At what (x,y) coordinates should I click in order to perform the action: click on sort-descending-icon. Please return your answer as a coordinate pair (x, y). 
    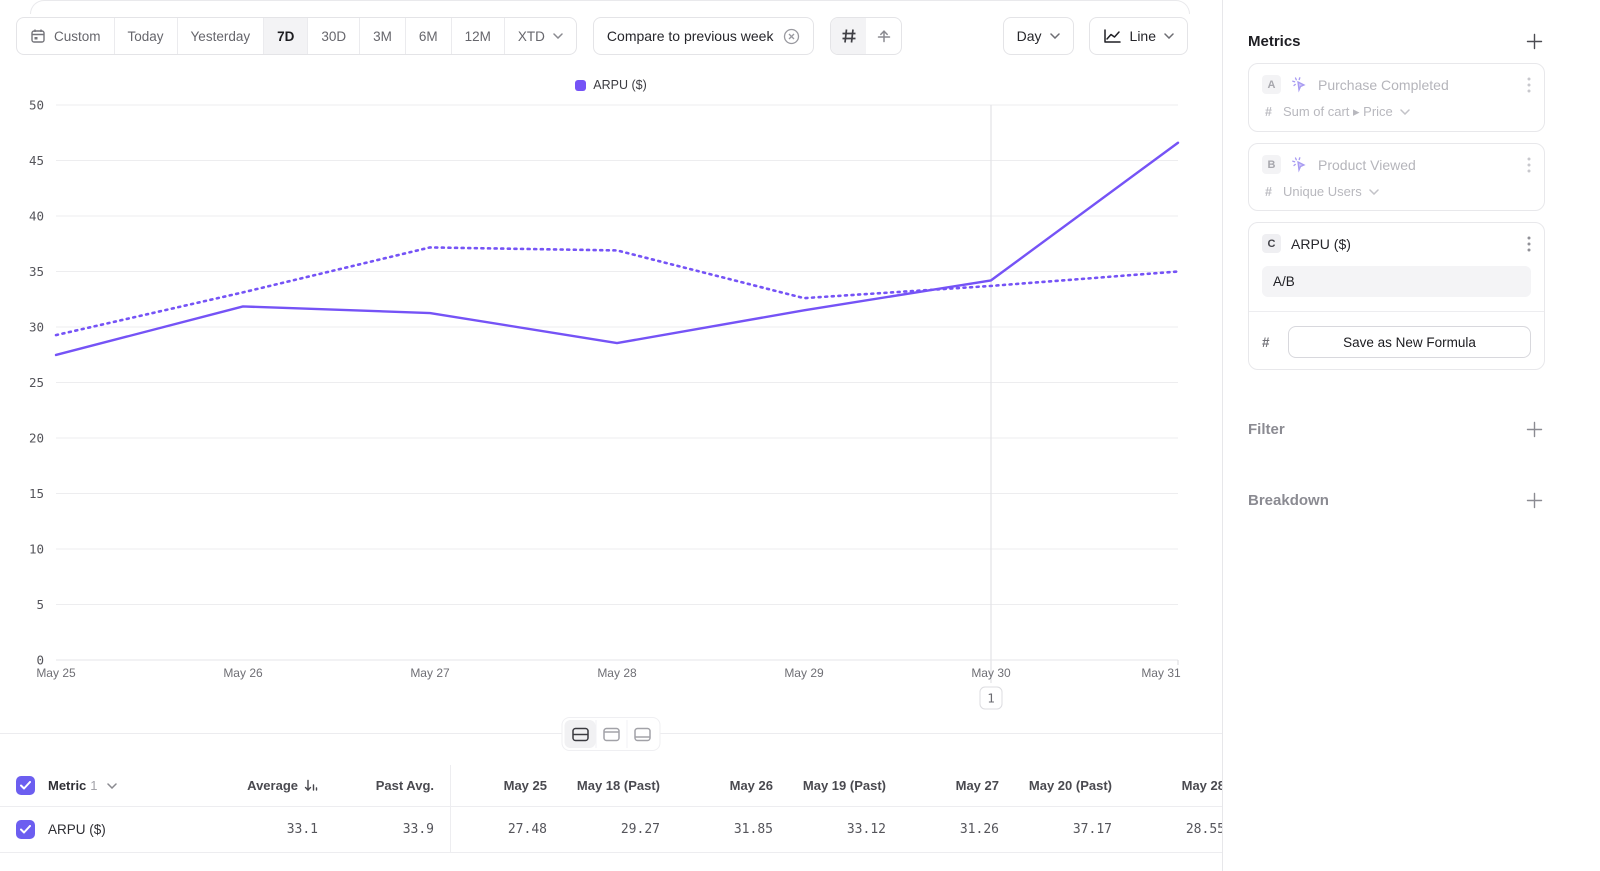
    Looking at the image, I should click on (311, 785).